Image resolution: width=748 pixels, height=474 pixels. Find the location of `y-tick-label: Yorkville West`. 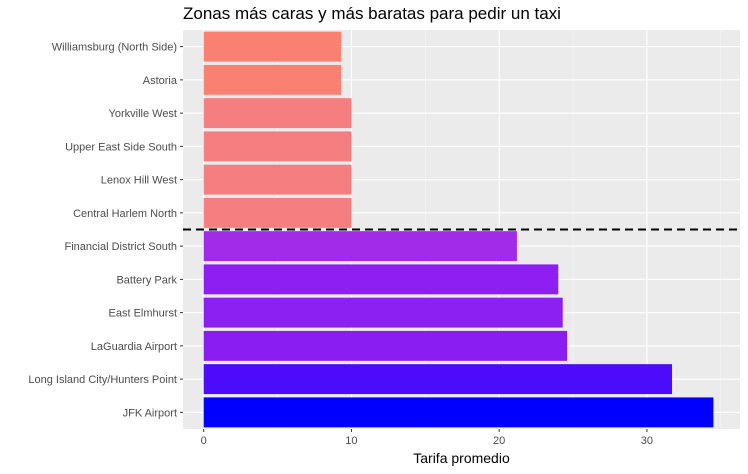

y-tick-label: Yorkville West is located at coordinates (143, 114).